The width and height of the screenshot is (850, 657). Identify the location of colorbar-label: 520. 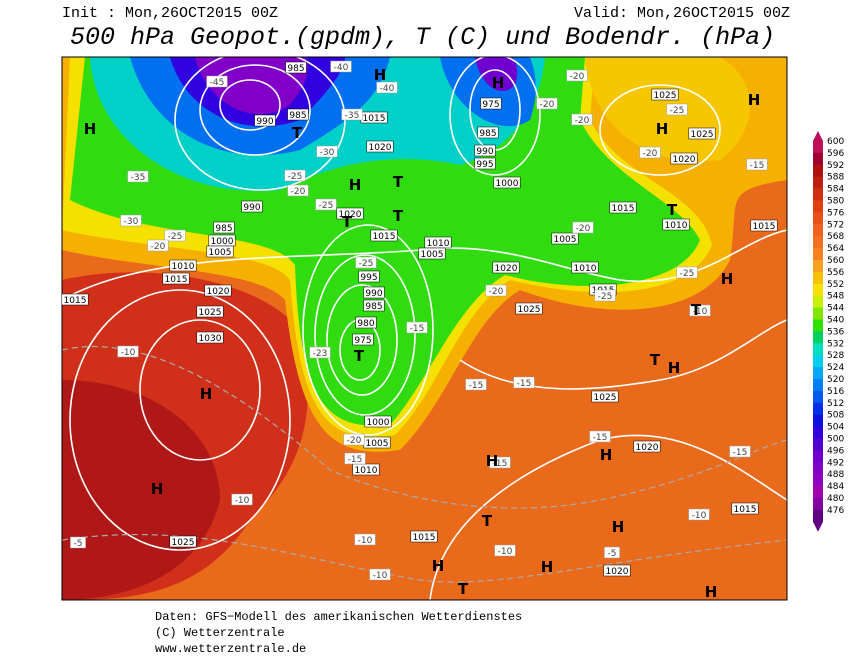
(835, 380).